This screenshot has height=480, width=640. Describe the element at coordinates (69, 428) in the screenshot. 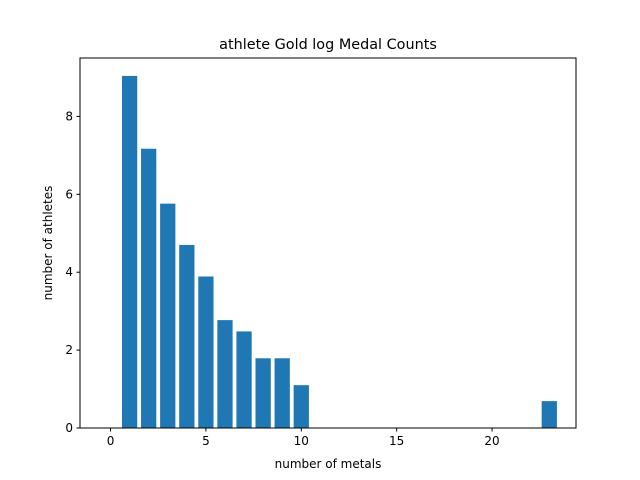

I see `y-tick-label: 0` at that location.